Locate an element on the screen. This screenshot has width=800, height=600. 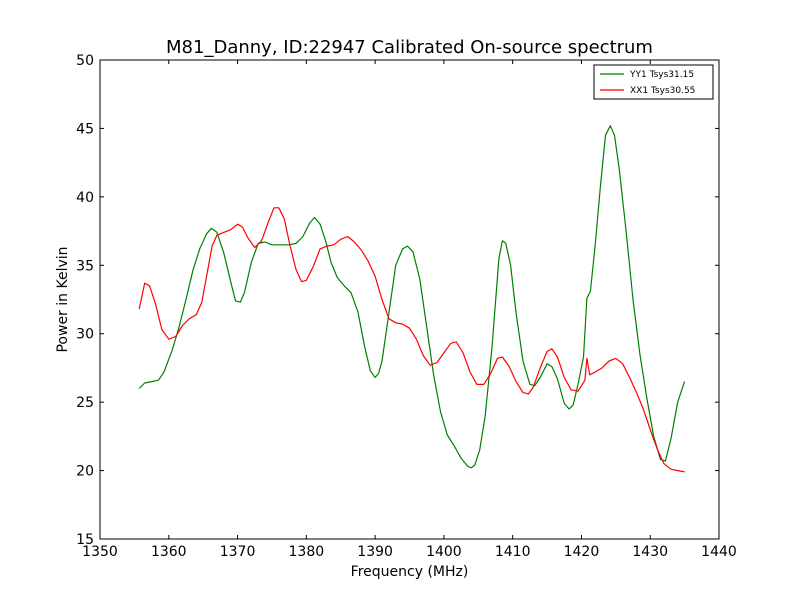
x-tick-label: 1380 is located at coordinates (307, 552).